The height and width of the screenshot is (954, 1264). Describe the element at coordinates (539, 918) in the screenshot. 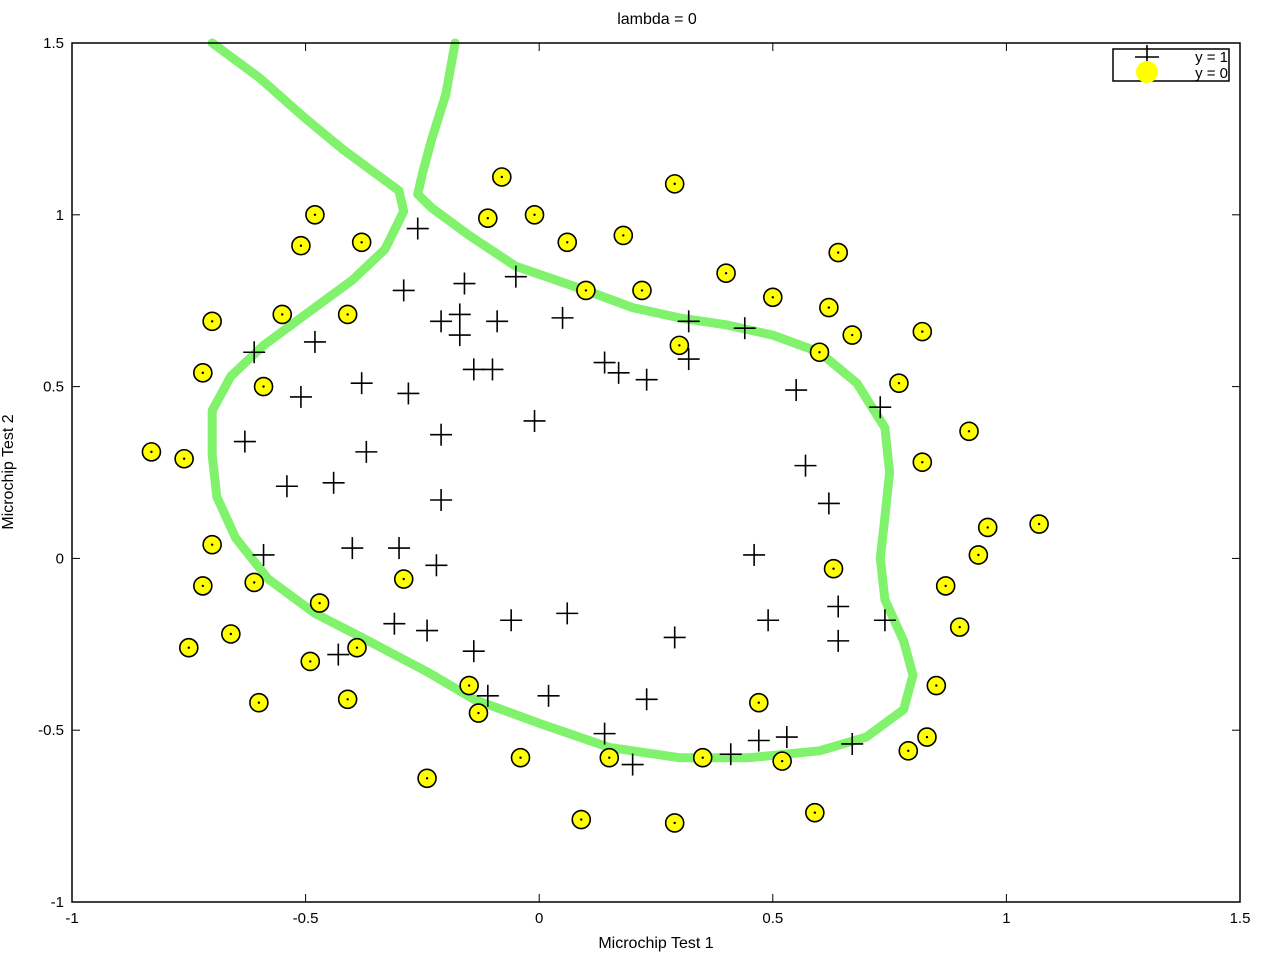

I see `x-tick-label: 0` at that location.